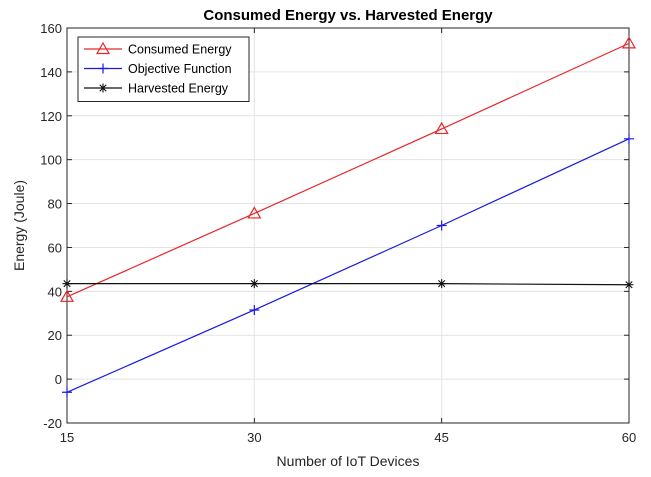  Describe the element at coordinates (51, 160) in the screenshot. I see `y-tick-label: 100` at that location.